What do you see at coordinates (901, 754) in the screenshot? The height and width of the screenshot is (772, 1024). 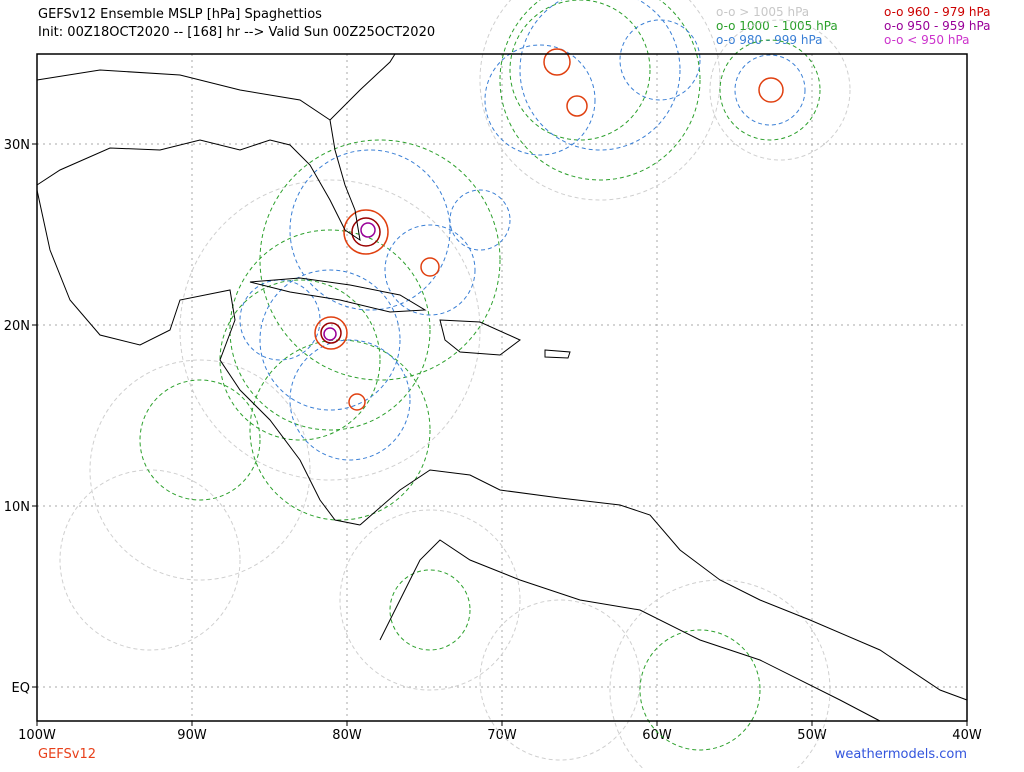 I see `site-label: weathermodels.com` at bounding box center [901, 754].